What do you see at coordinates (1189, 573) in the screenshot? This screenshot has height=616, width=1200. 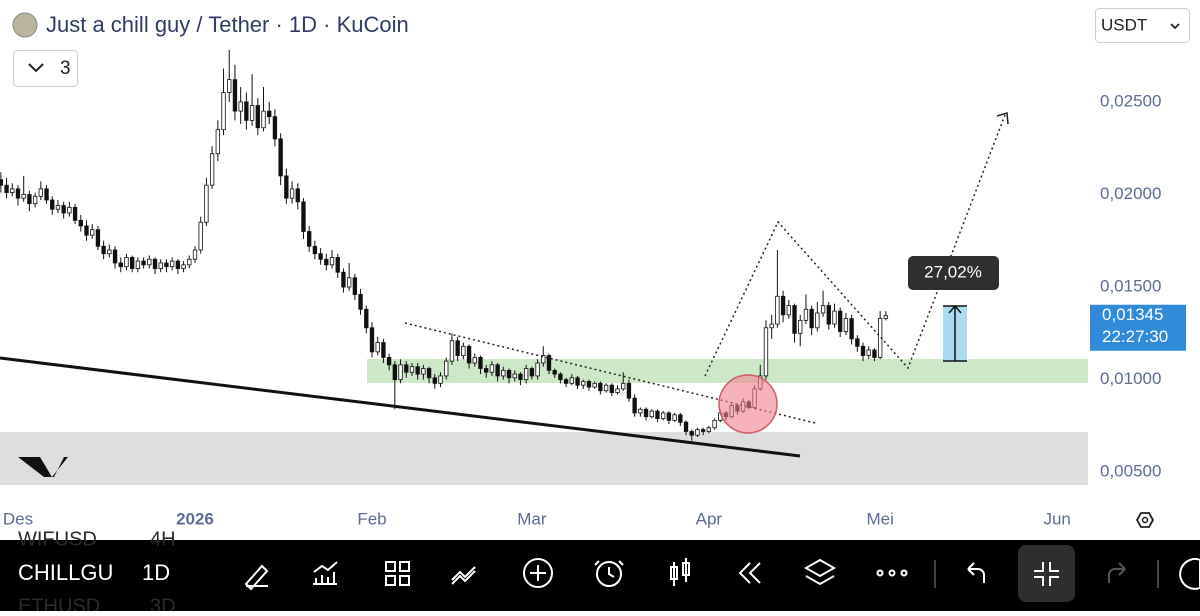 I see `edge-icon` at bounding box center [1189, 573].